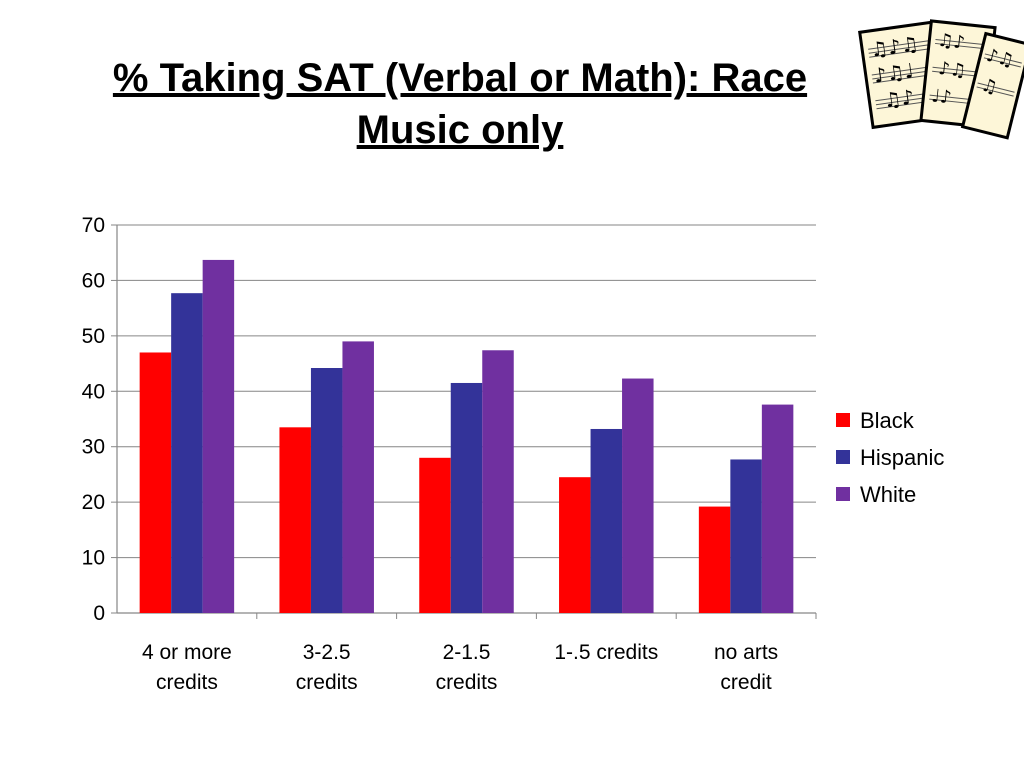 The width and height of the screenshot is (1024, 768). What do you see at coordinates (327, 652) in the screenshot?
I see `x-tick-label: 3-2.5` at bounding box center [327, 652].